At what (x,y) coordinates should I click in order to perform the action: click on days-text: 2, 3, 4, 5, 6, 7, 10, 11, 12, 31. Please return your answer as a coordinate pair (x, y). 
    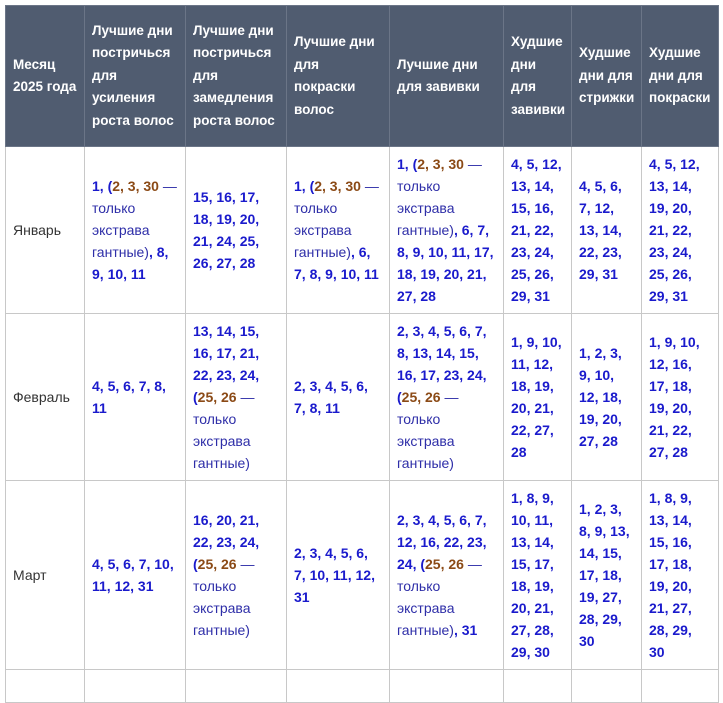
    Looking at the image, I should click on (334, 575).